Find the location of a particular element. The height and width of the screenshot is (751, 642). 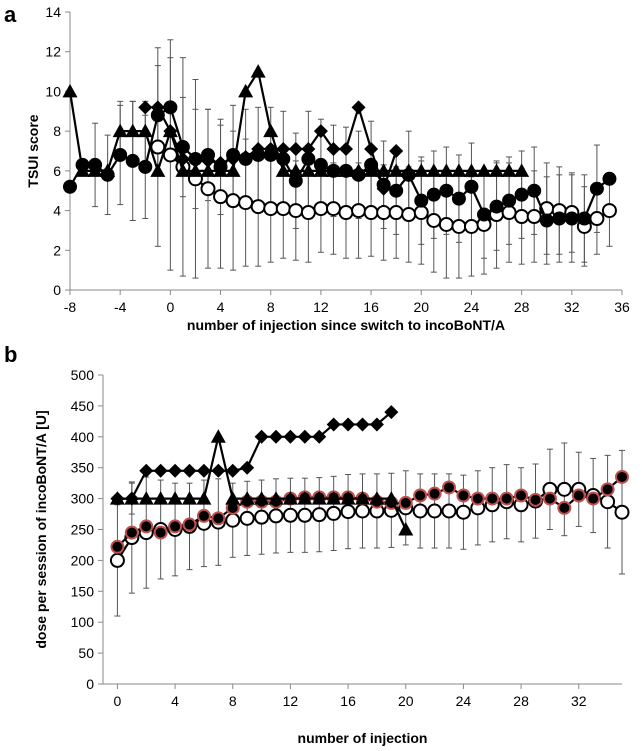

x-tick-label: 20 is located at coordinates (421, 307).